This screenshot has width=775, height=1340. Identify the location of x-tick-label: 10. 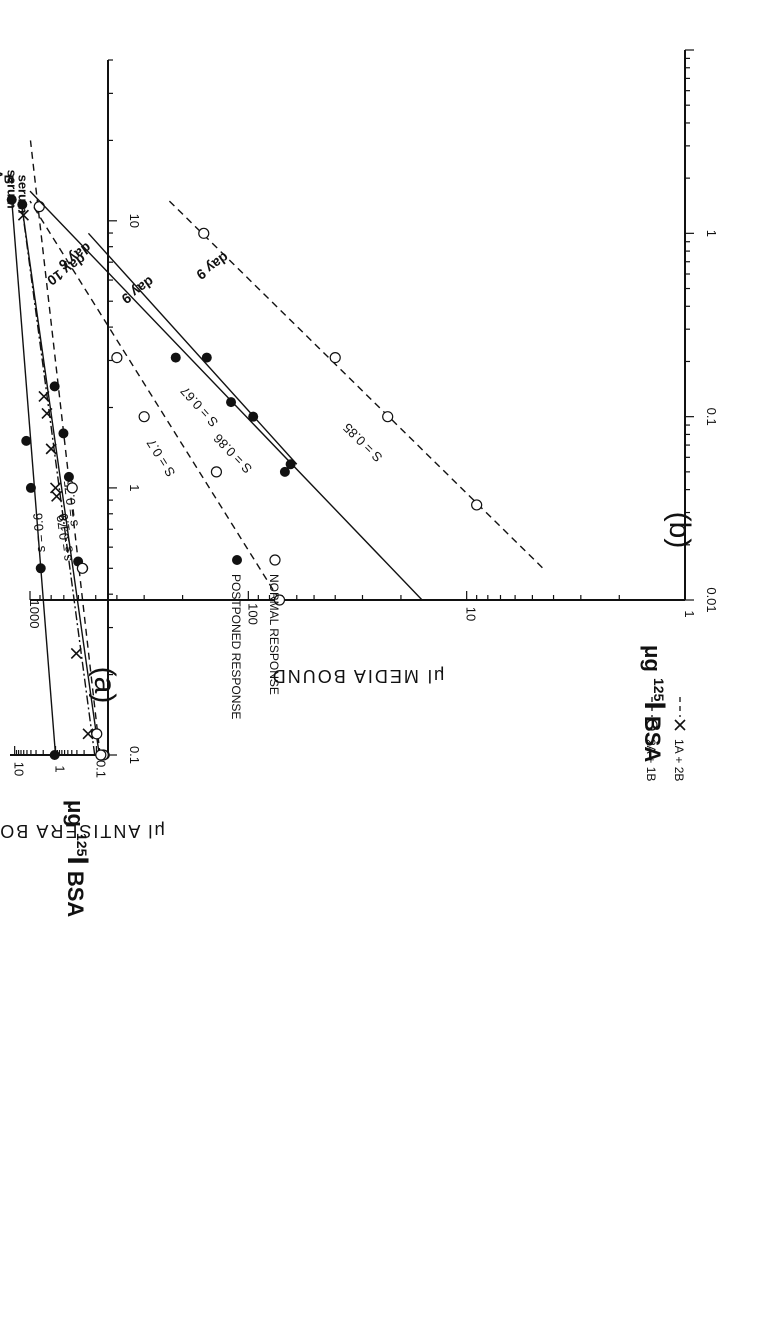
(134, 221).